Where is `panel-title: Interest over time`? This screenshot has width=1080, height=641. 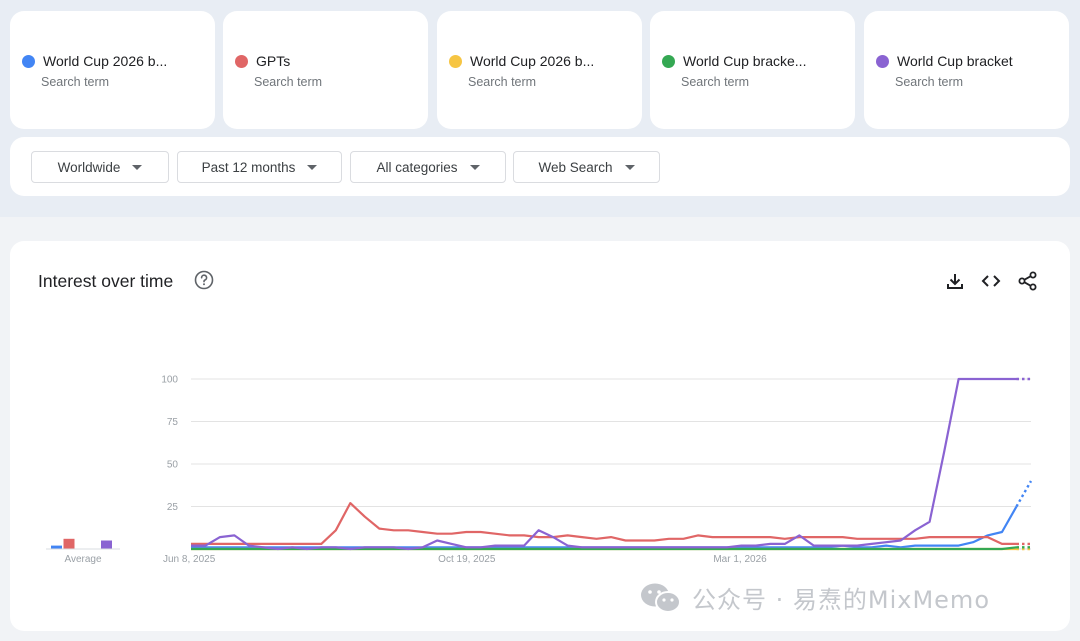 panel-title: Interest over time is located at coordinates (106, 281).